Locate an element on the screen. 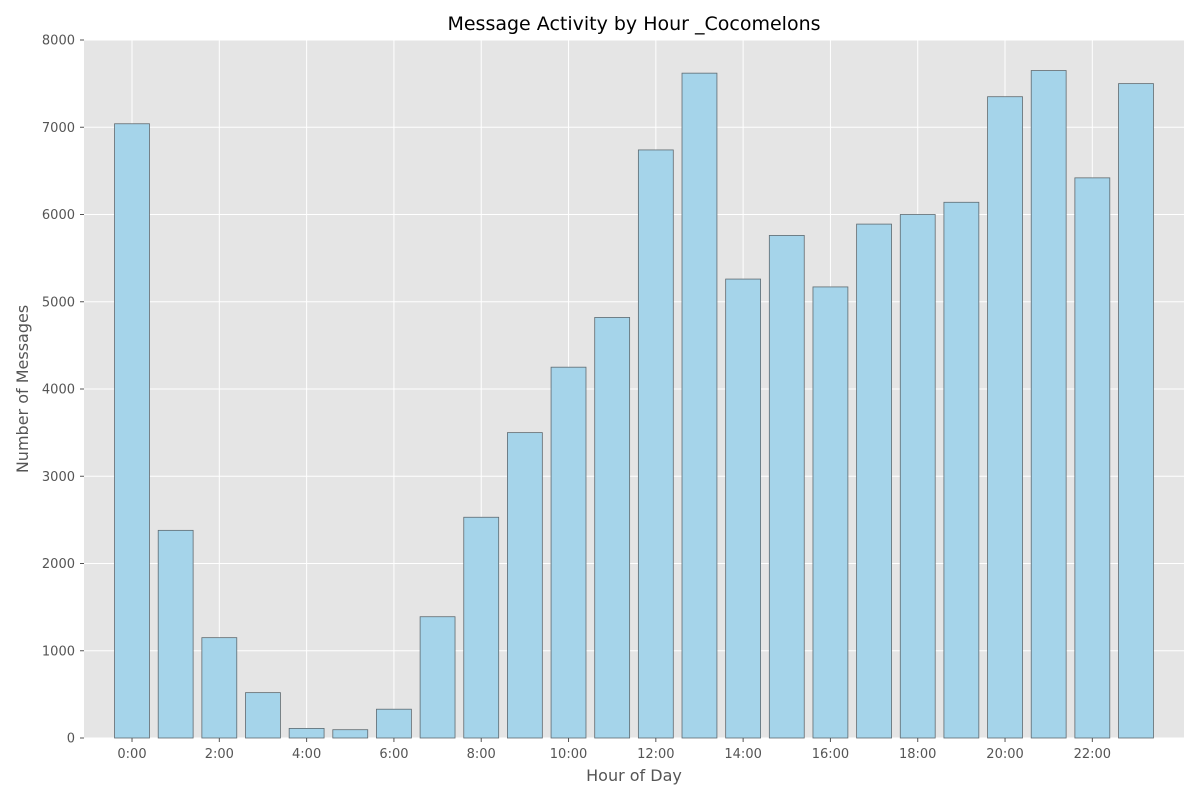  x-tick-label: 0:00 is located at coordinates (131, 754).